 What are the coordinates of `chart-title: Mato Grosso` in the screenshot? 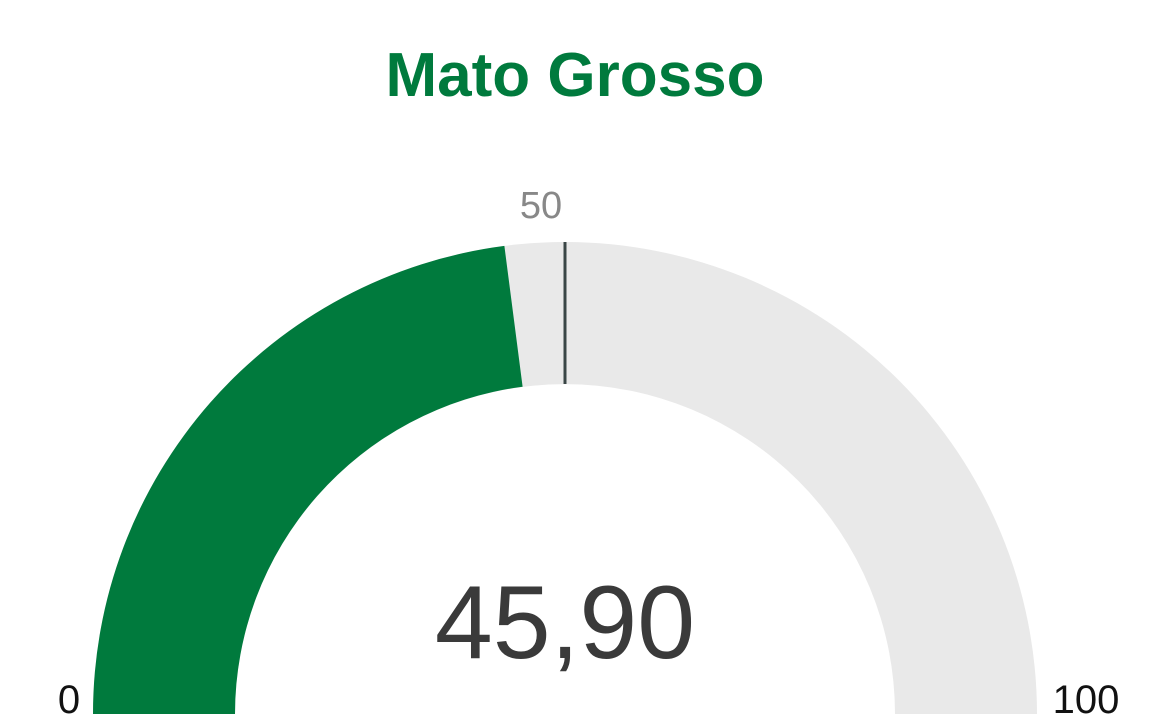 It's located at (575, 75).